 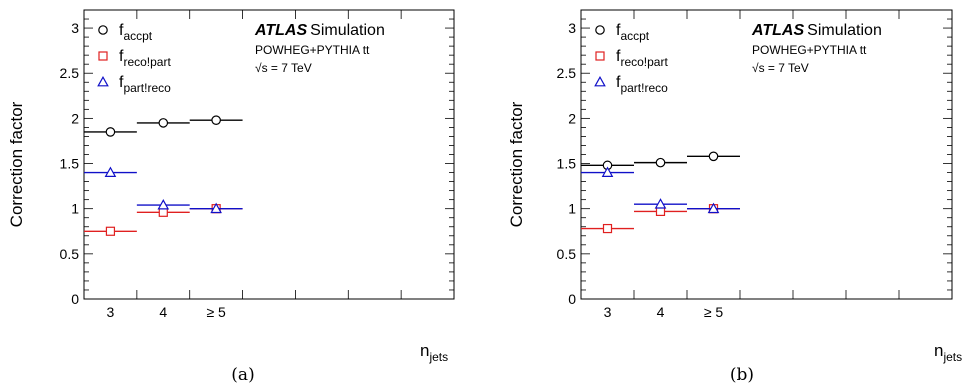 I want to click on panel-caption: (b), so click(x=742, y=375).